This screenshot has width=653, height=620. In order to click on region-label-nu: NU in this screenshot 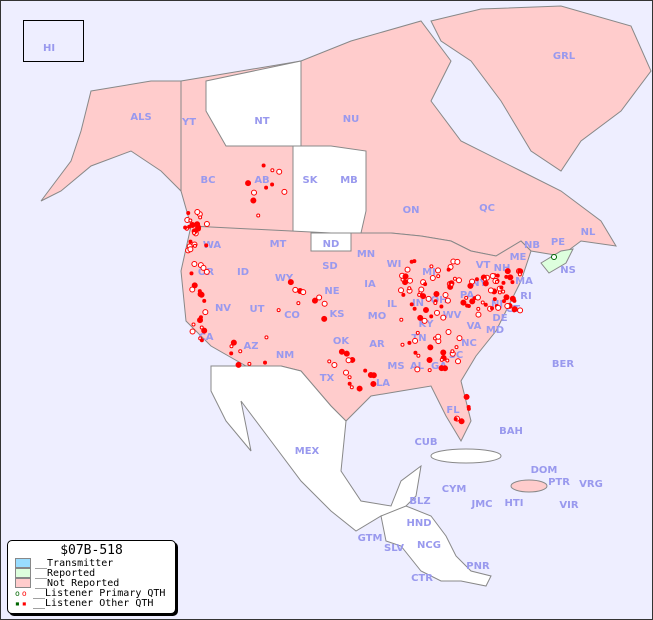, I will do `click(351, 119)`.